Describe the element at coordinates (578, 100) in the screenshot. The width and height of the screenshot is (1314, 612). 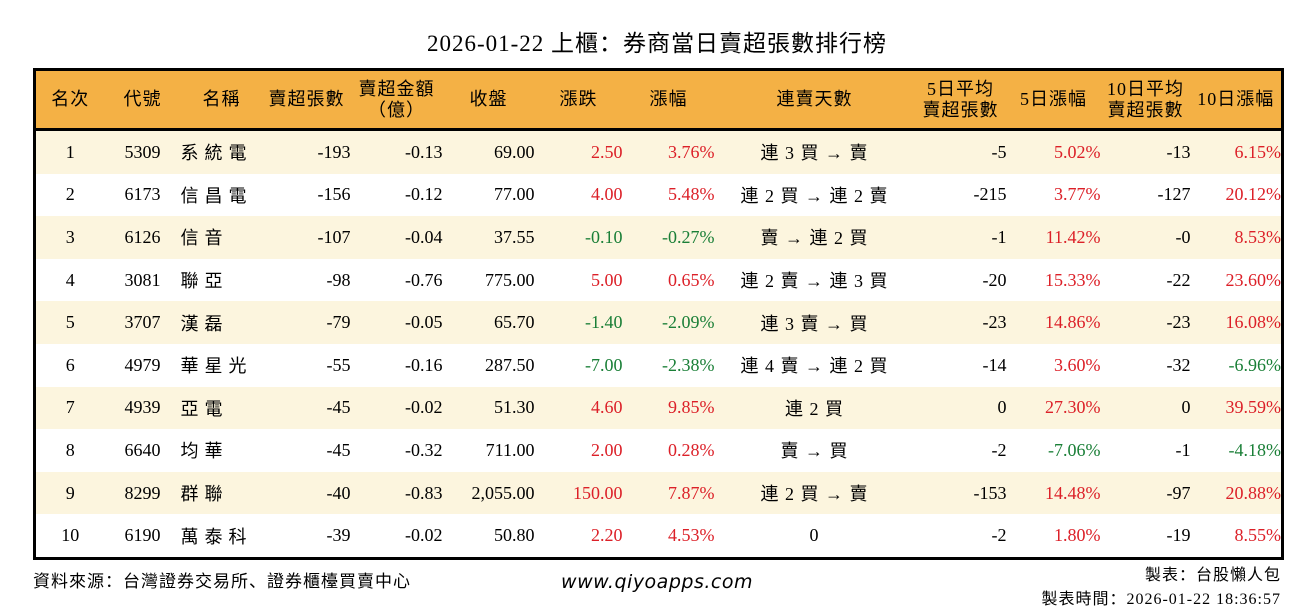
I see `column-header-change: 漲跌` at that location.